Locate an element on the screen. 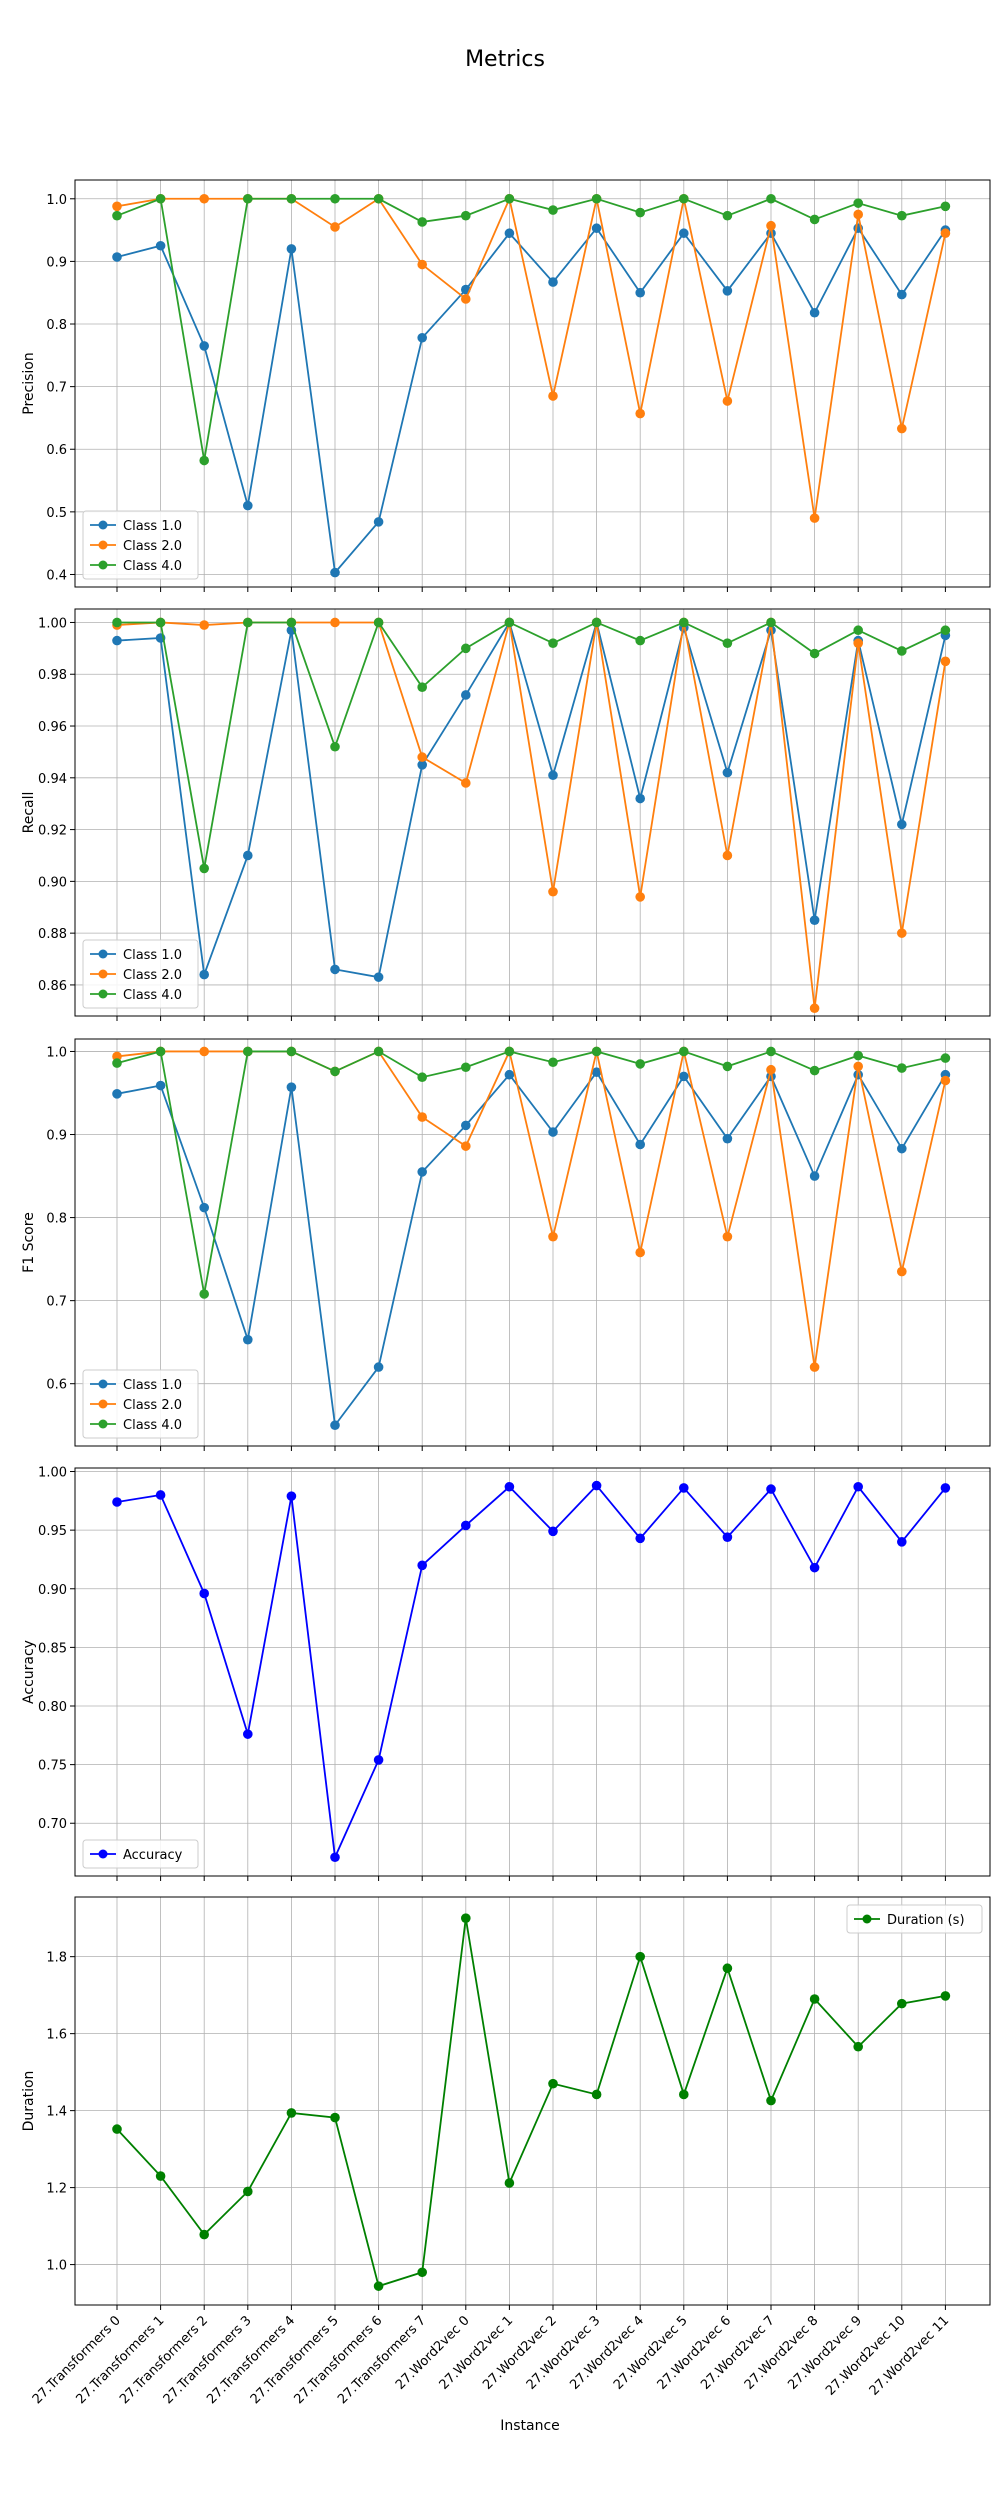 This screenshot has width=1000, height=2504. y-tick-label: 0.70 is located at coordinates (52, 1824).